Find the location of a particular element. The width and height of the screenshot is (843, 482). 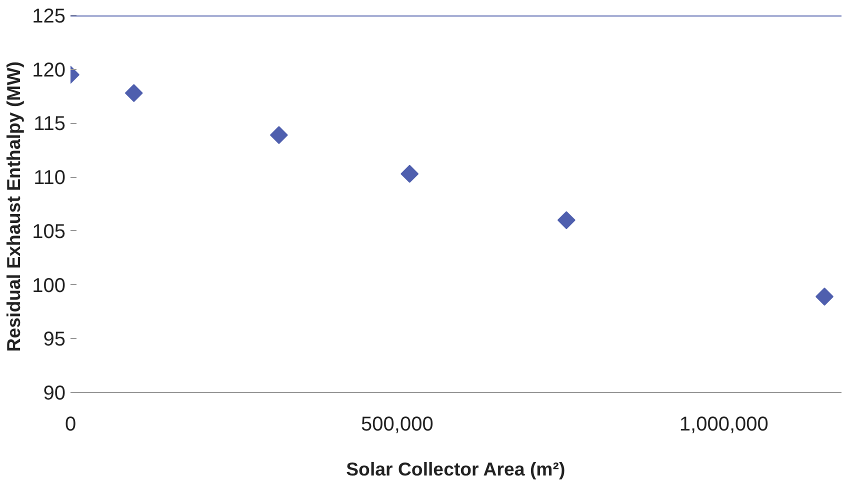

x-tick-label: 0 is located at coordinates (70, 425).